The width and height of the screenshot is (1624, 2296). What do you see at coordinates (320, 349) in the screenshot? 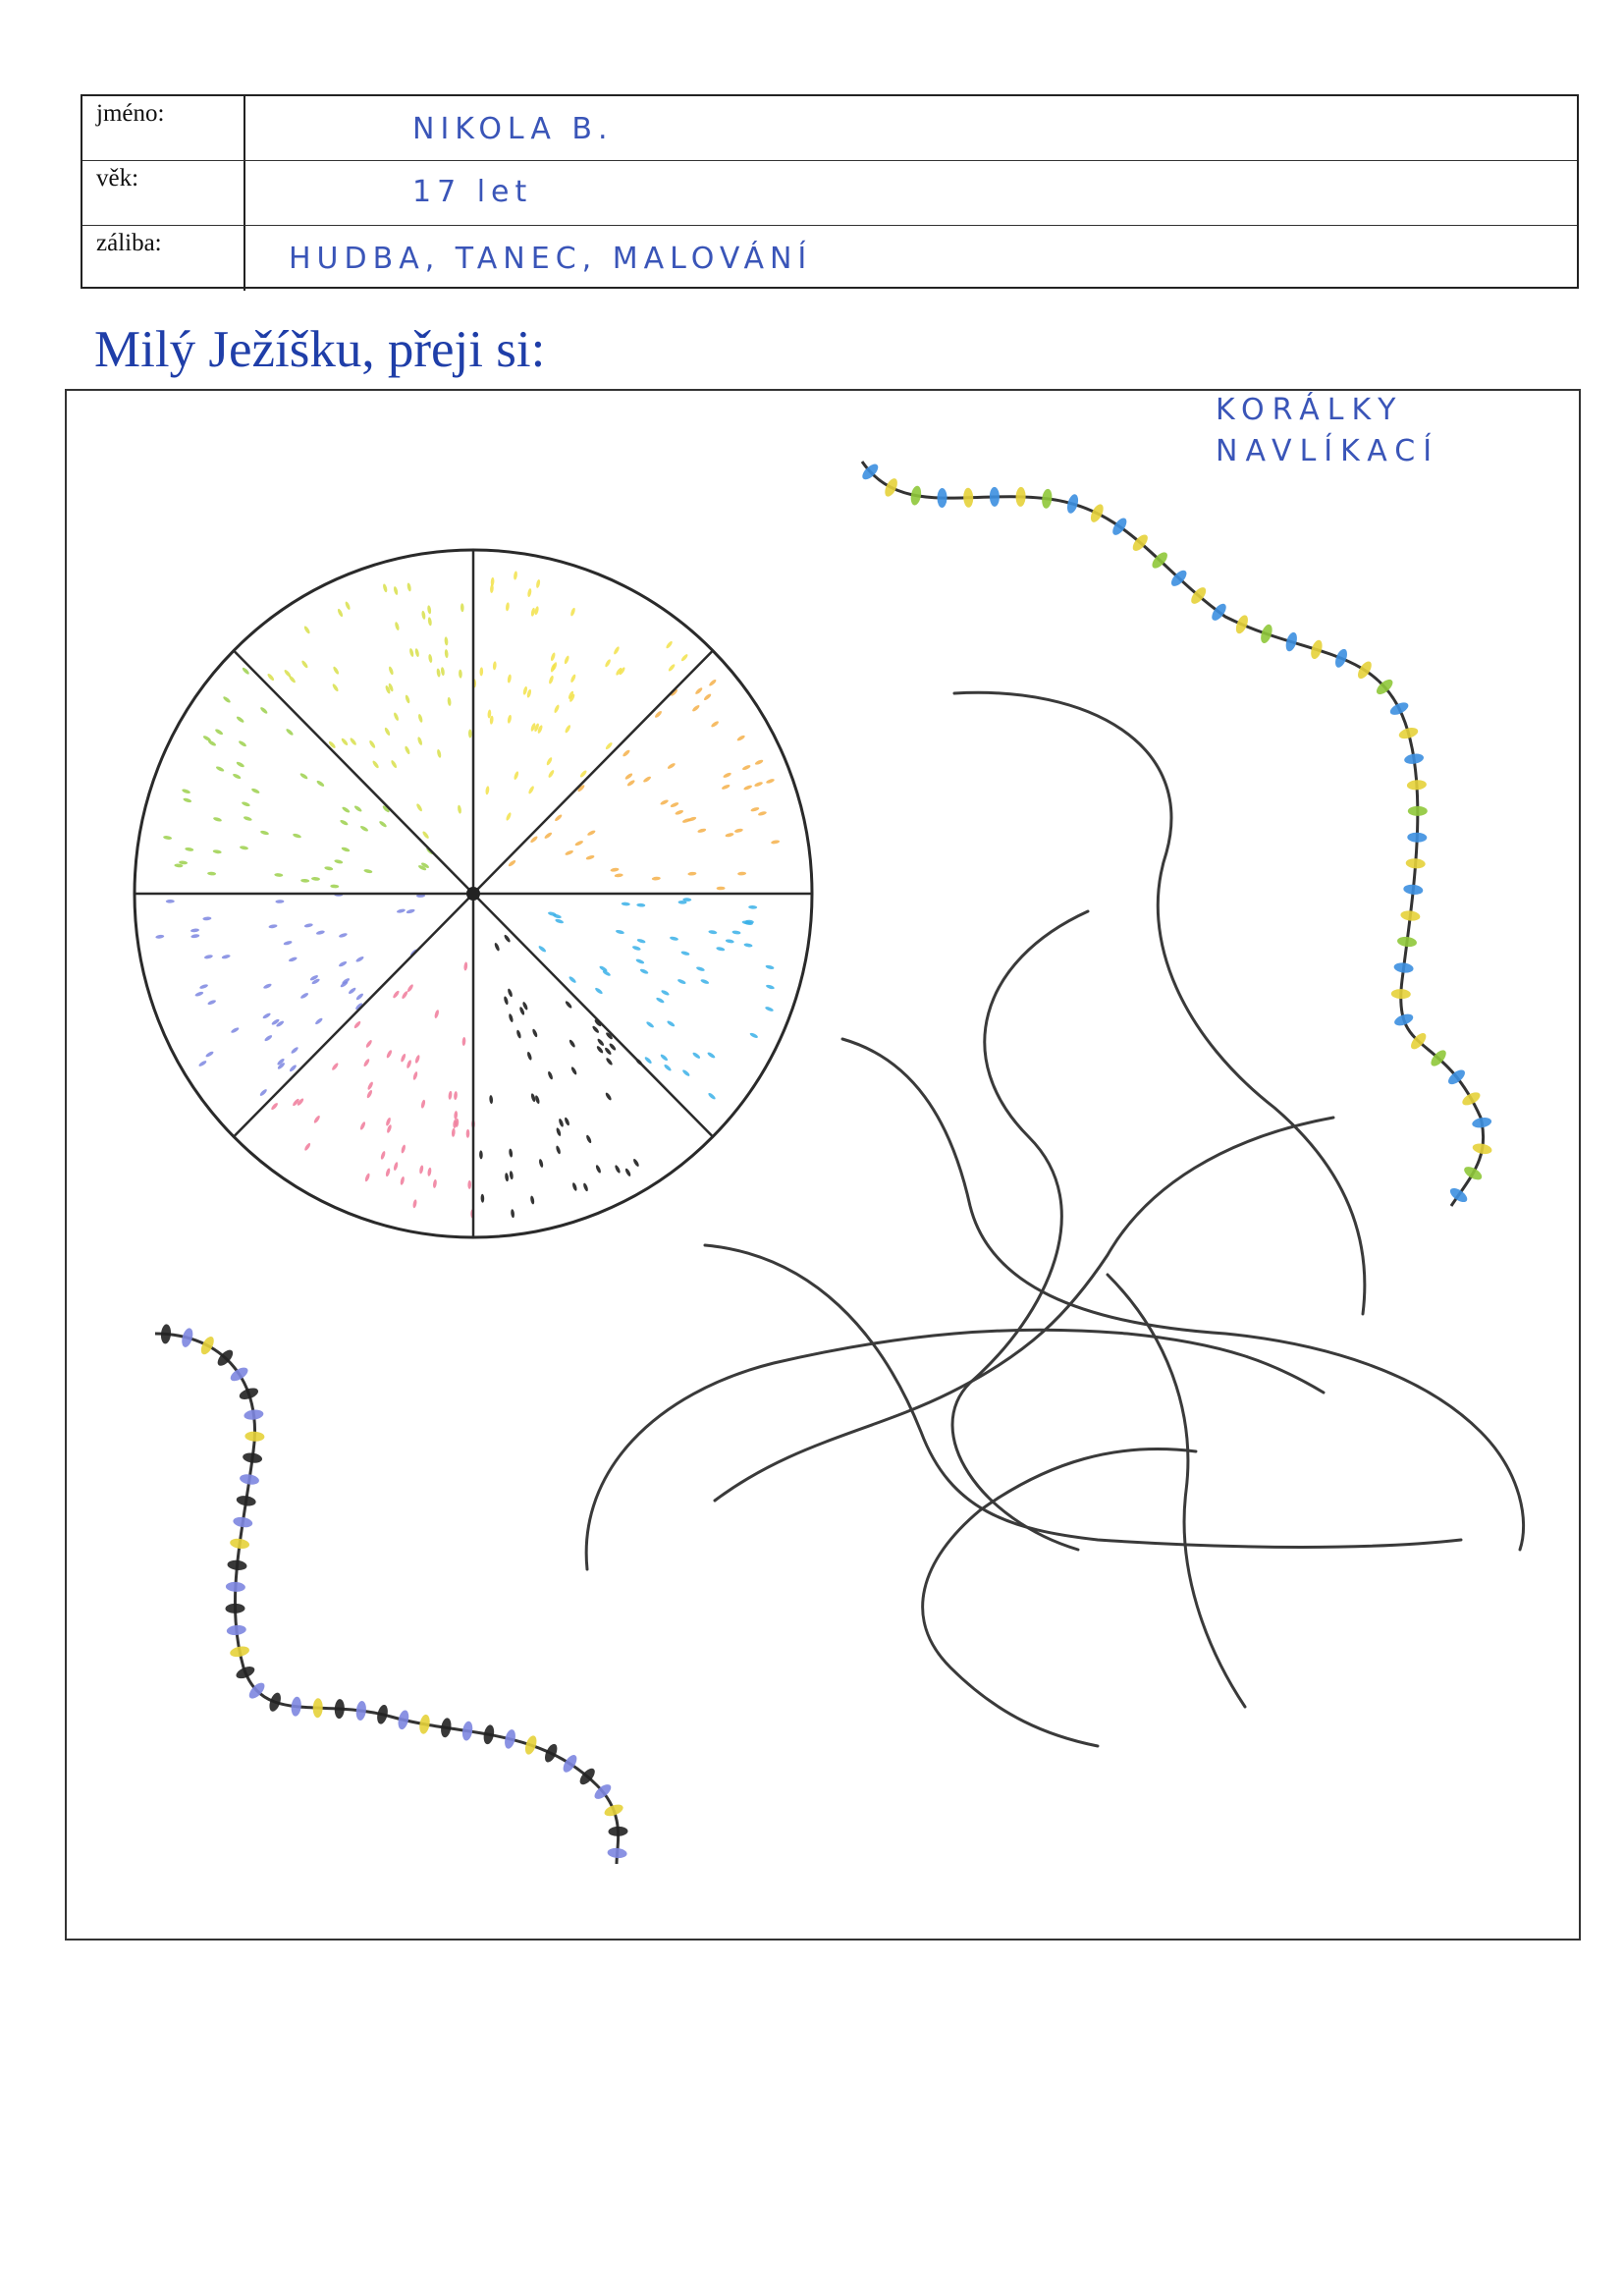
I see `wish-heading: Milý Ježíšku, přeji si:` at bounding box center [320, 349].